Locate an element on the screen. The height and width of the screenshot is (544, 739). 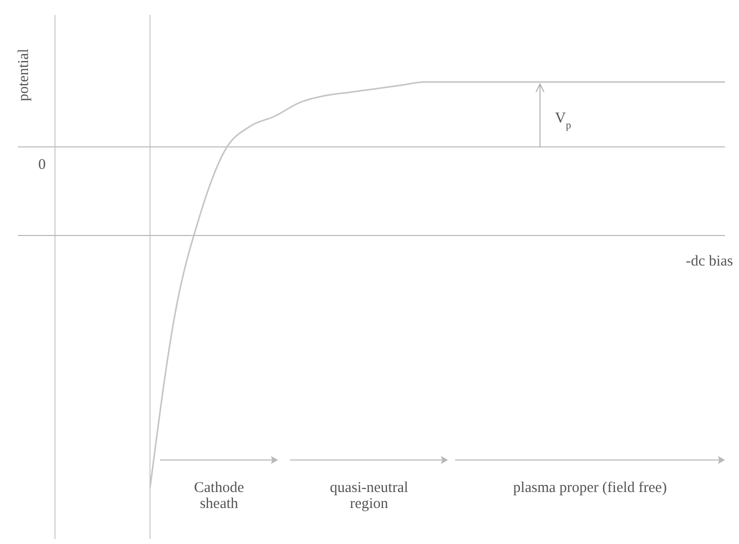
text: 0 is located at coordinates (42, 164).